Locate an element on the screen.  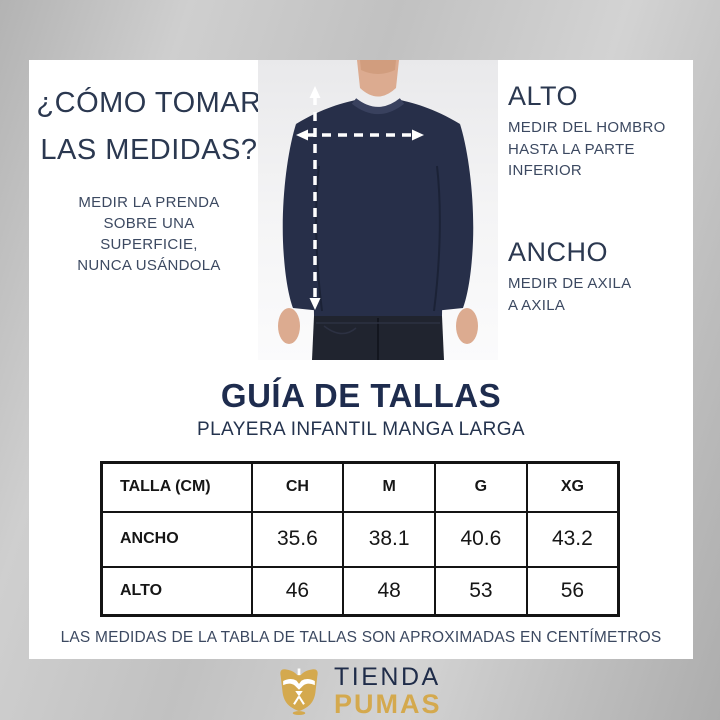
header-m: M is located at coordinates (389, 487).